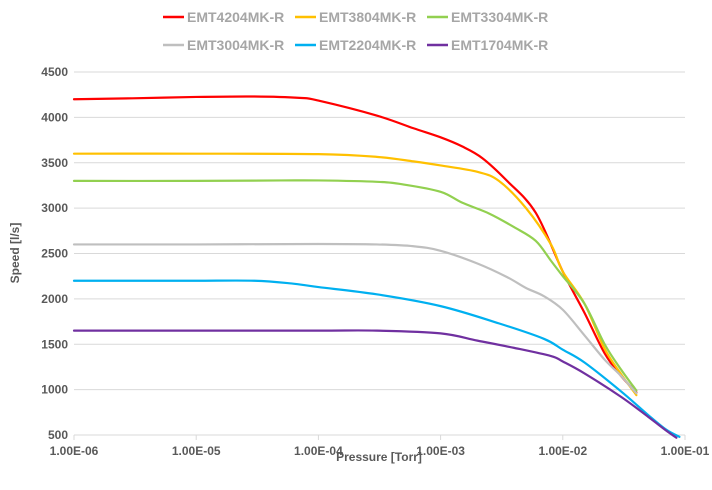 The image size is (712, 490). What do you see at coordinates (54, 72) in the screenshot?
I see `y-tick-label: 4500` at bounding box center [54, 72].